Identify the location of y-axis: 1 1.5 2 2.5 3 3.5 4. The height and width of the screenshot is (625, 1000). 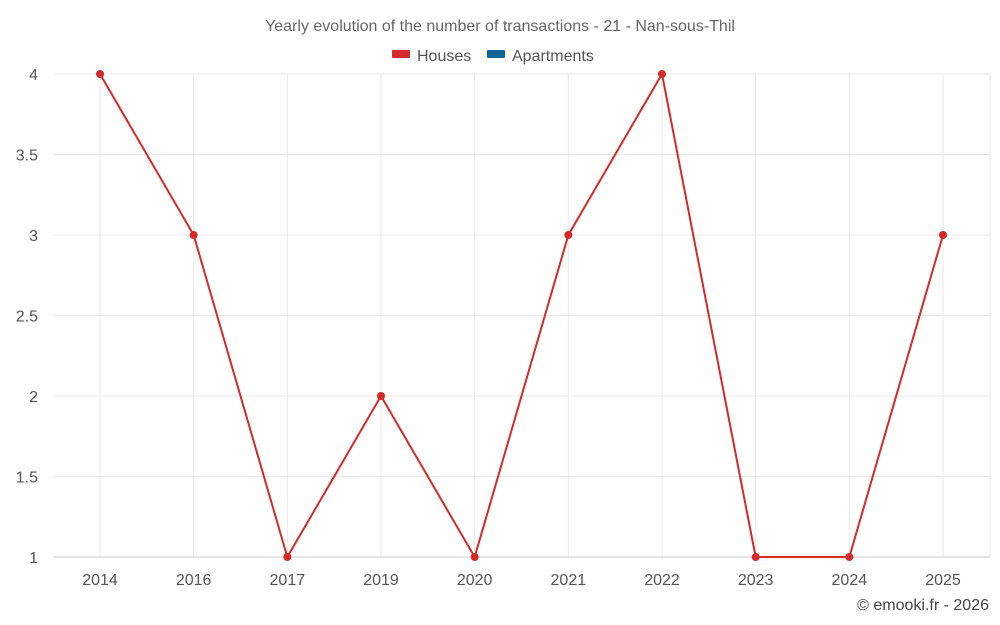
(27, 317).